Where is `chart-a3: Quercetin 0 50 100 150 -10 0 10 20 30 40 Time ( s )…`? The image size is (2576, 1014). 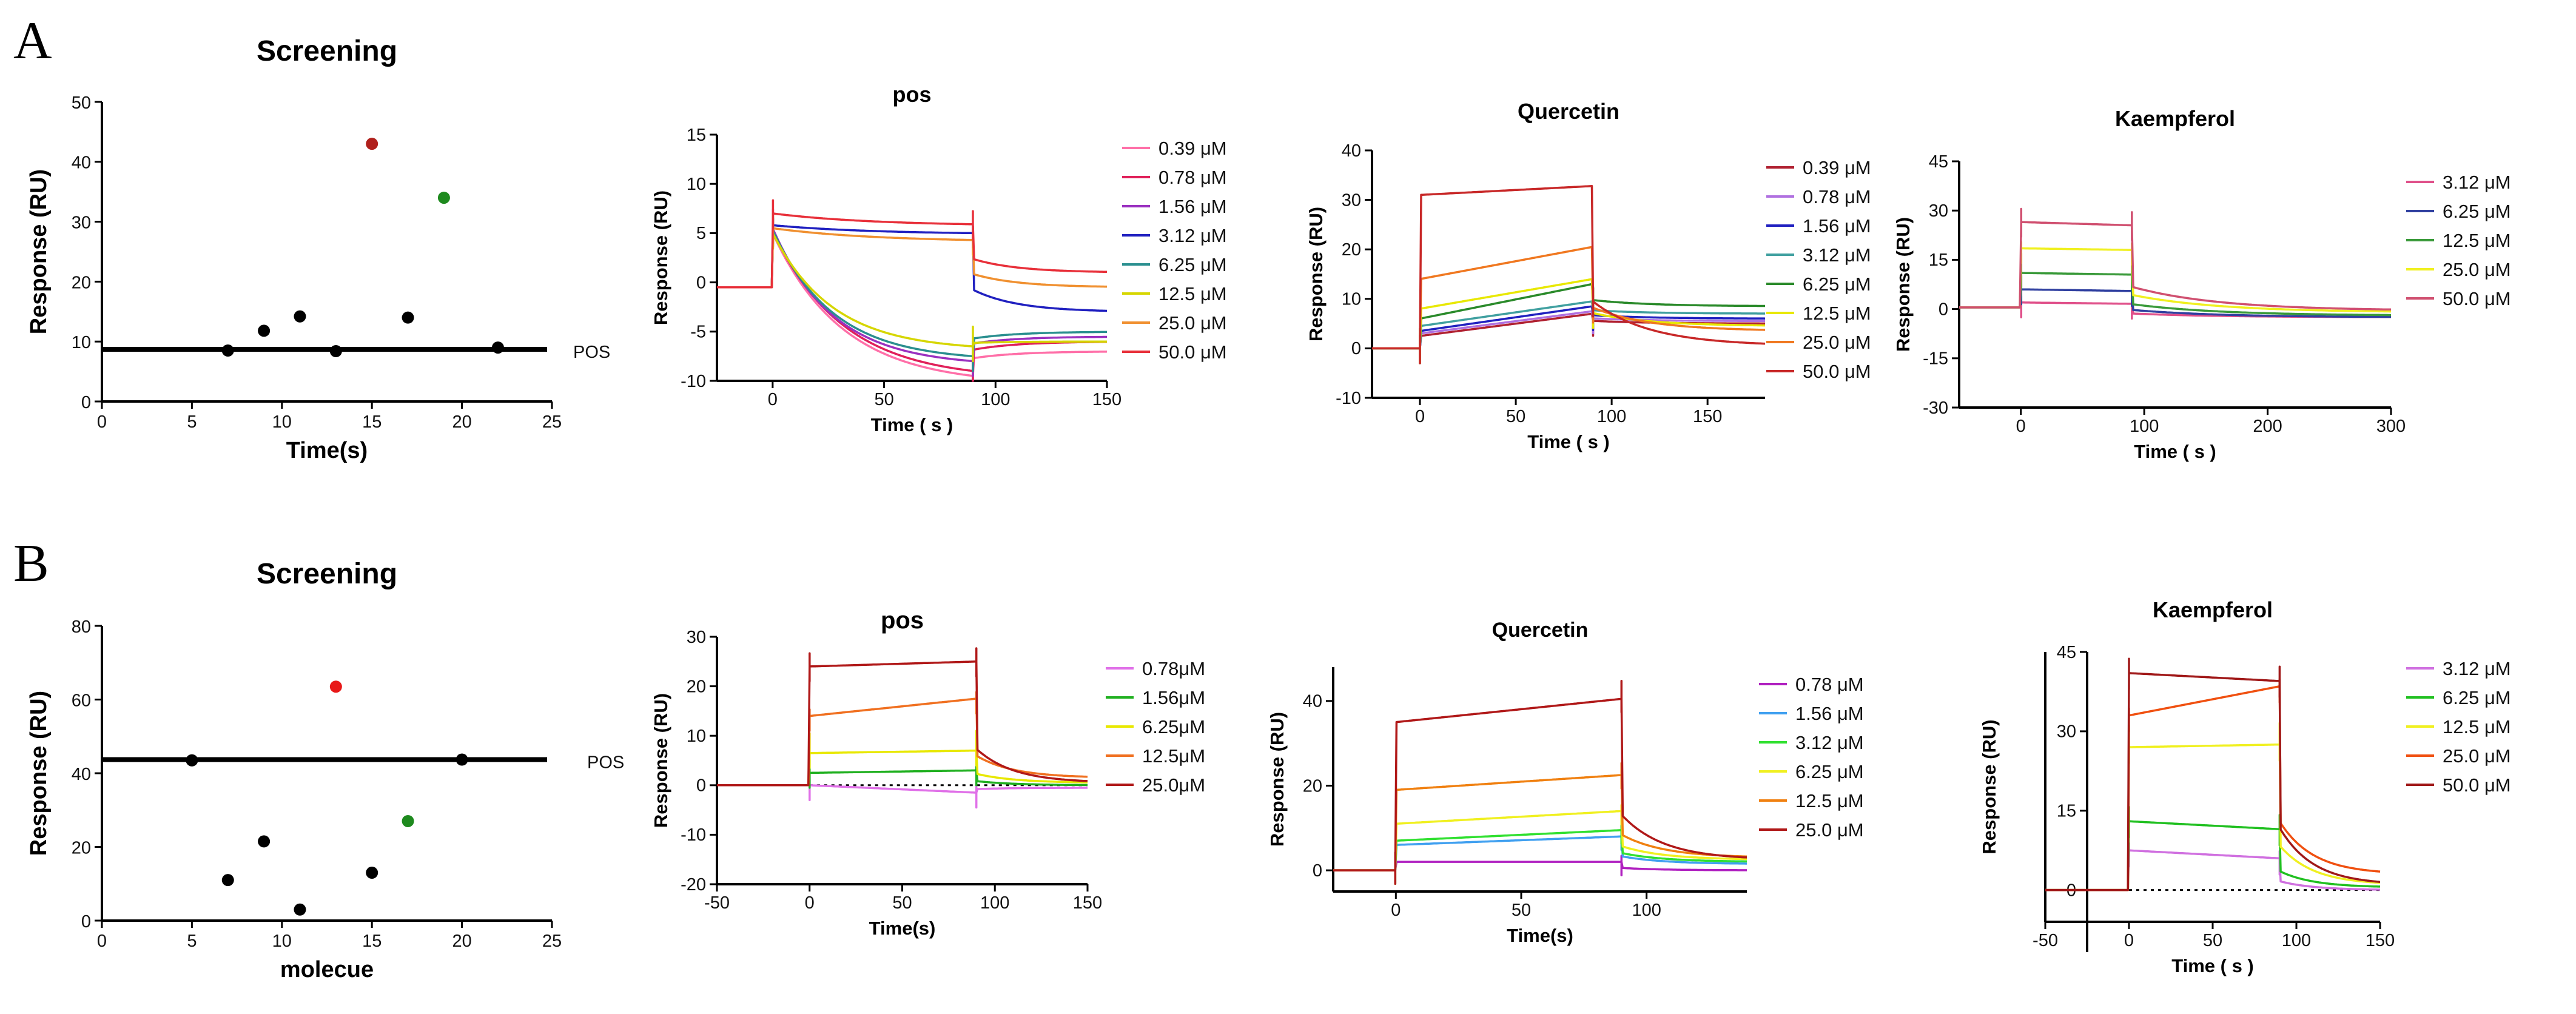
chart-a3: Quercetin 0 50 100 150 -10 0 10 20 30 40 Time ( s )… is located at coordinates (1588, 275).